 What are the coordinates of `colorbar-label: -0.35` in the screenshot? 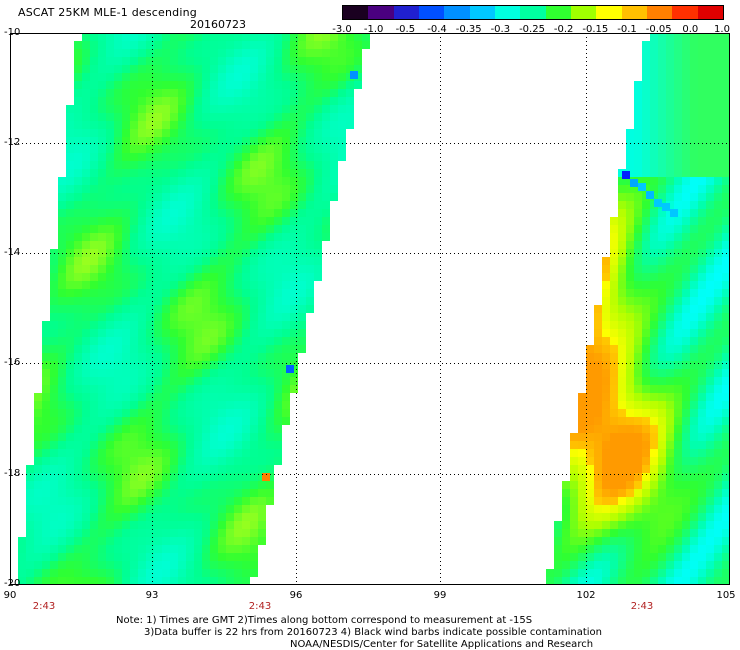 It's located at (468, 29).